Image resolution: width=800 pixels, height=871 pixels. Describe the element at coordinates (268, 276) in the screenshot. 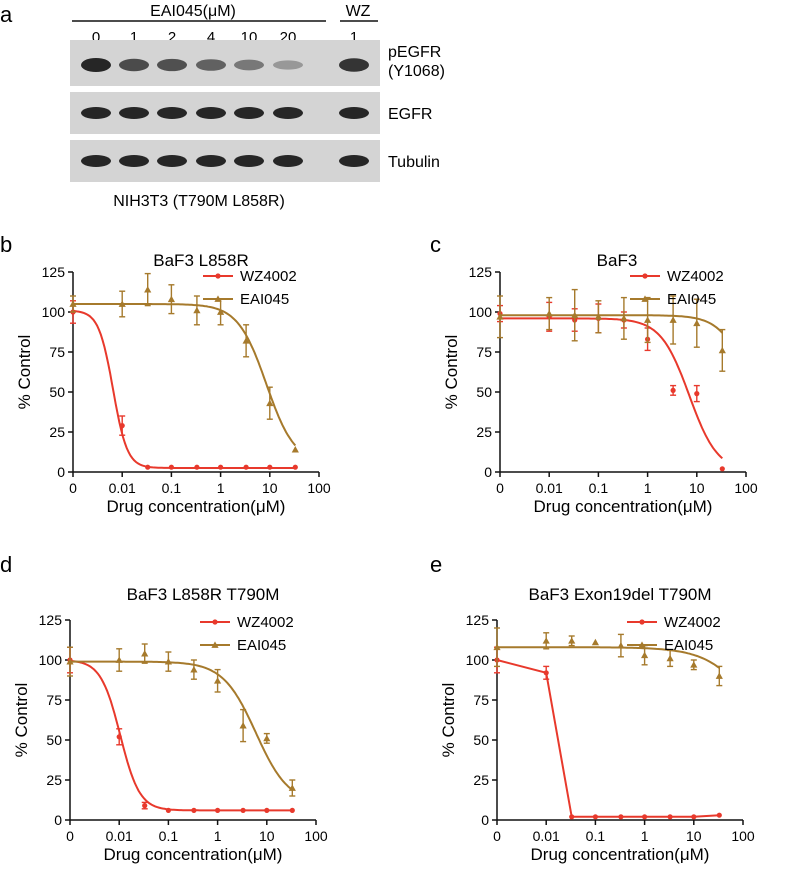

I see `legend-label: WZ4002` at that location.